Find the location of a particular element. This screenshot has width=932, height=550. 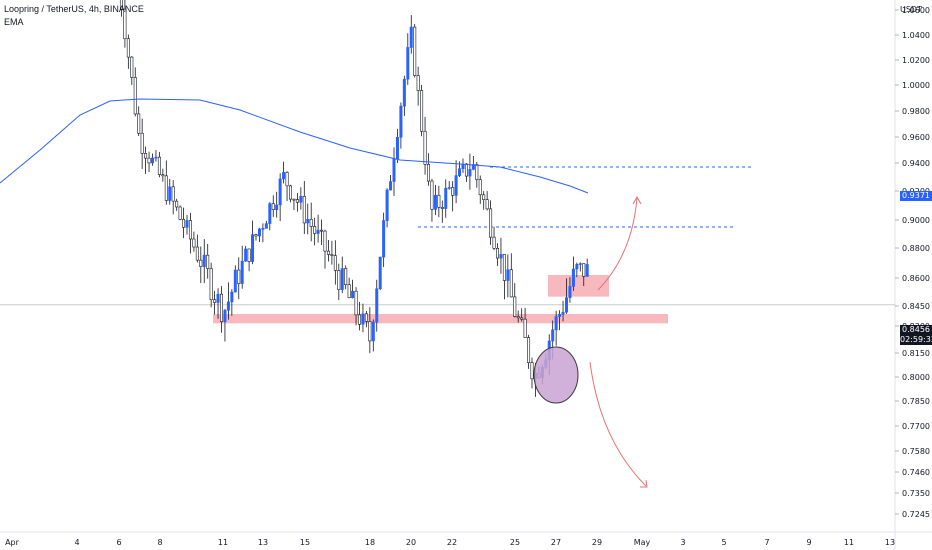

time-axis: Apr 4 6 8 11 13 15 18 20 22 25 27 29 May 3 5 7 9 11 13 is located at coordinates (450, 542).